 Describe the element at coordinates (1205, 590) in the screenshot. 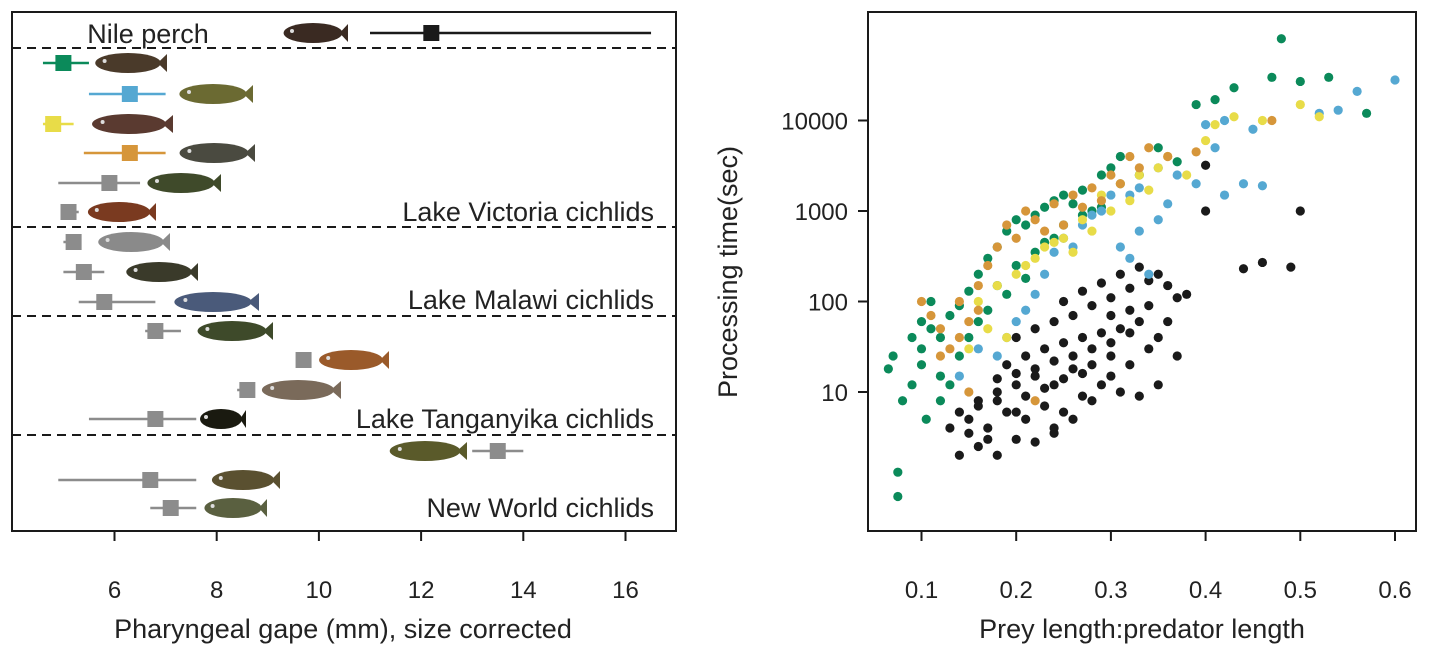

I see `x-tick-label: 0.4` at that location.